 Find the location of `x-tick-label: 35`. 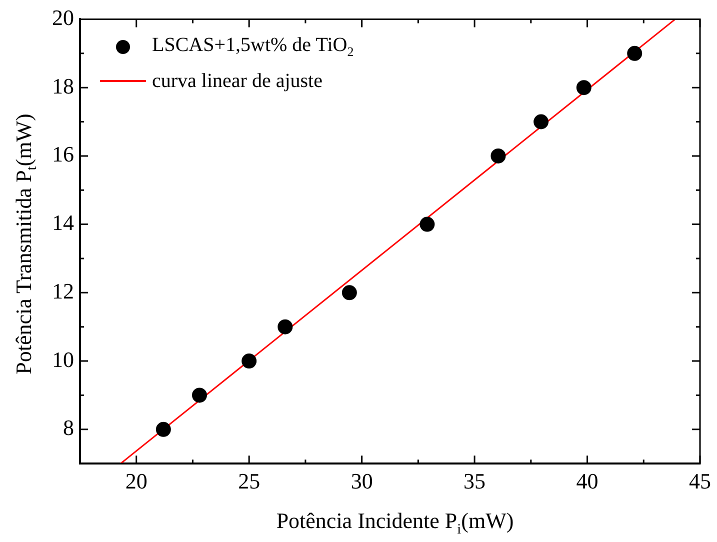

x-tick-label: 35 is located at coordinates (475, 481).